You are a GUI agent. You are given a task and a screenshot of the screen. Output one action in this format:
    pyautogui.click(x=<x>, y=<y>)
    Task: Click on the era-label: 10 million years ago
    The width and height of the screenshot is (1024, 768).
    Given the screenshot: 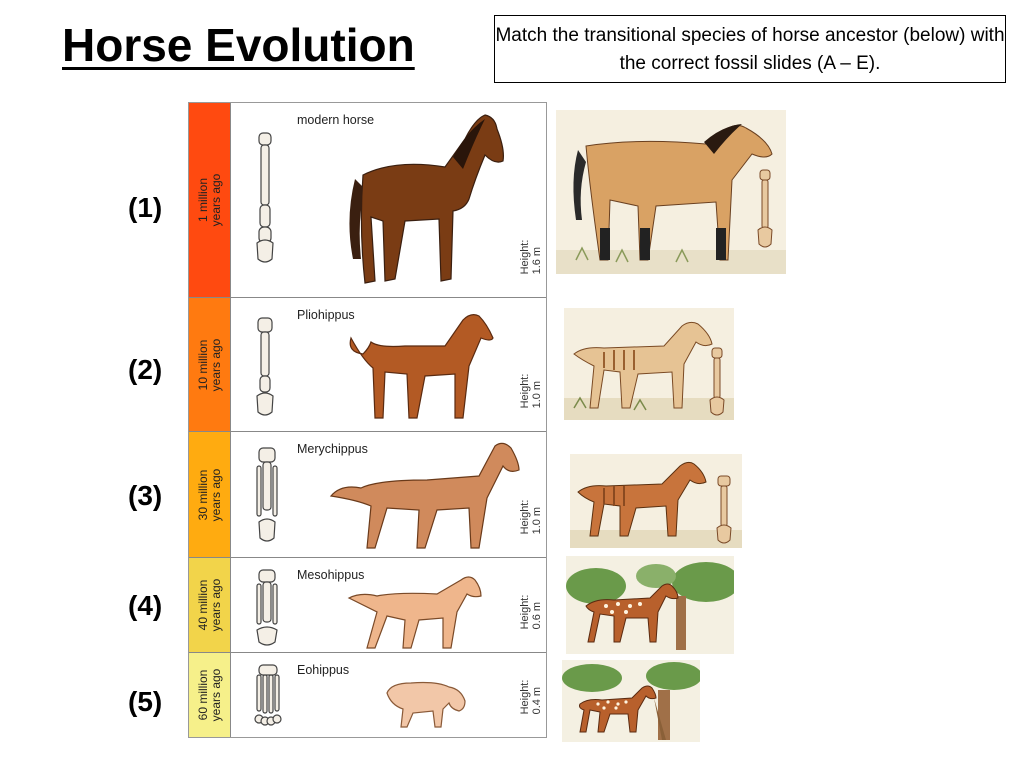 What is the action you would take?
    pyautogui.click(x=209, y=364)
    